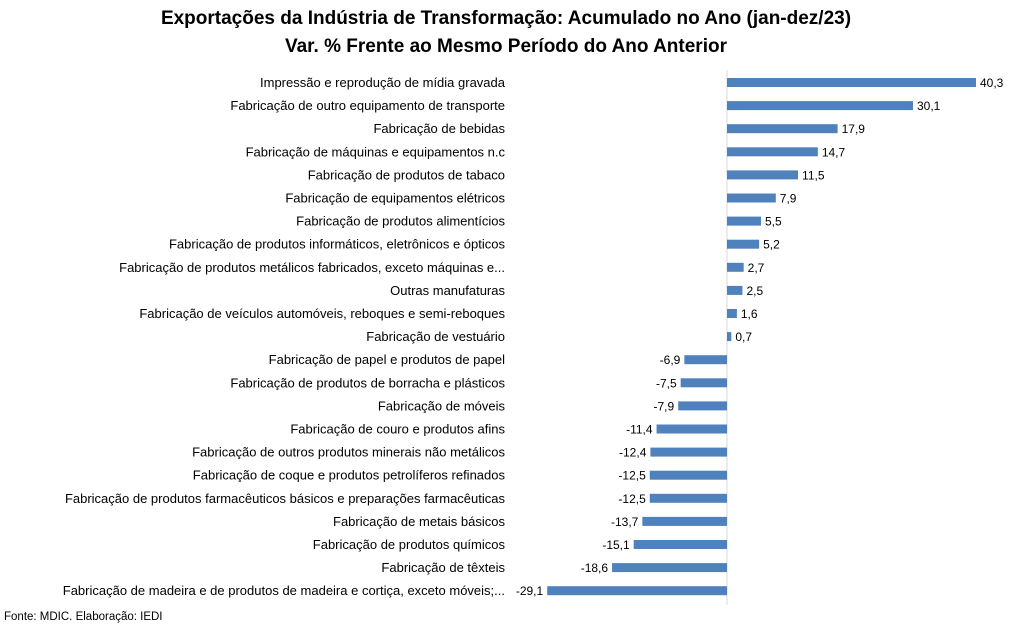 The image size is (1012, 636). What do you see at coordinates (749, 314) in the screenshot?
I see `data-label: 1,6` at bounding box center [749, 314].